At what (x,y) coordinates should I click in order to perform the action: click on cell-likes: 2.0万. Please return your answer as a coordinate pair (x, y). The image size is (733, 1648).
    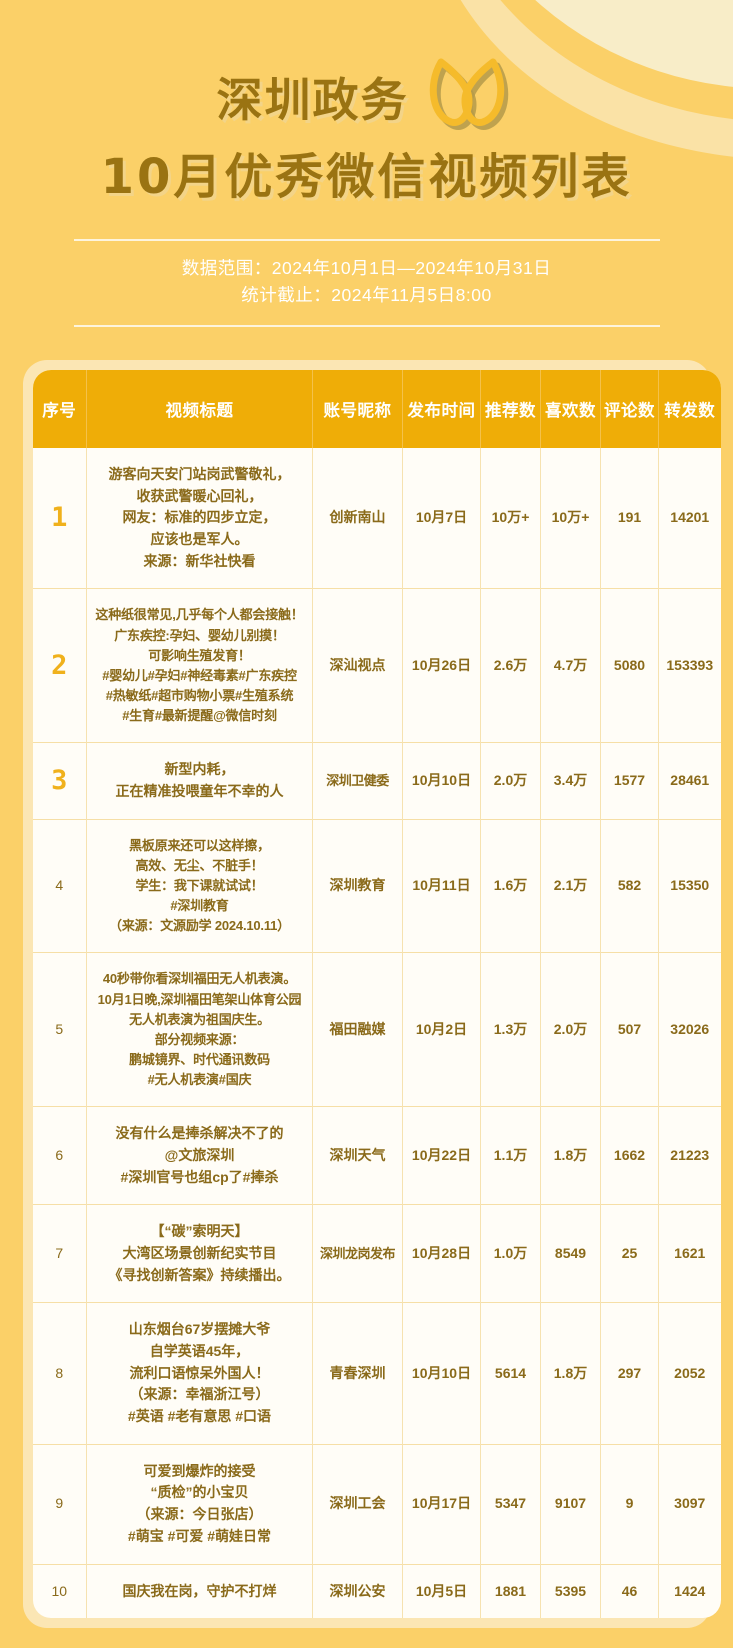
    Looking at the image, I should click on (570, 1029).